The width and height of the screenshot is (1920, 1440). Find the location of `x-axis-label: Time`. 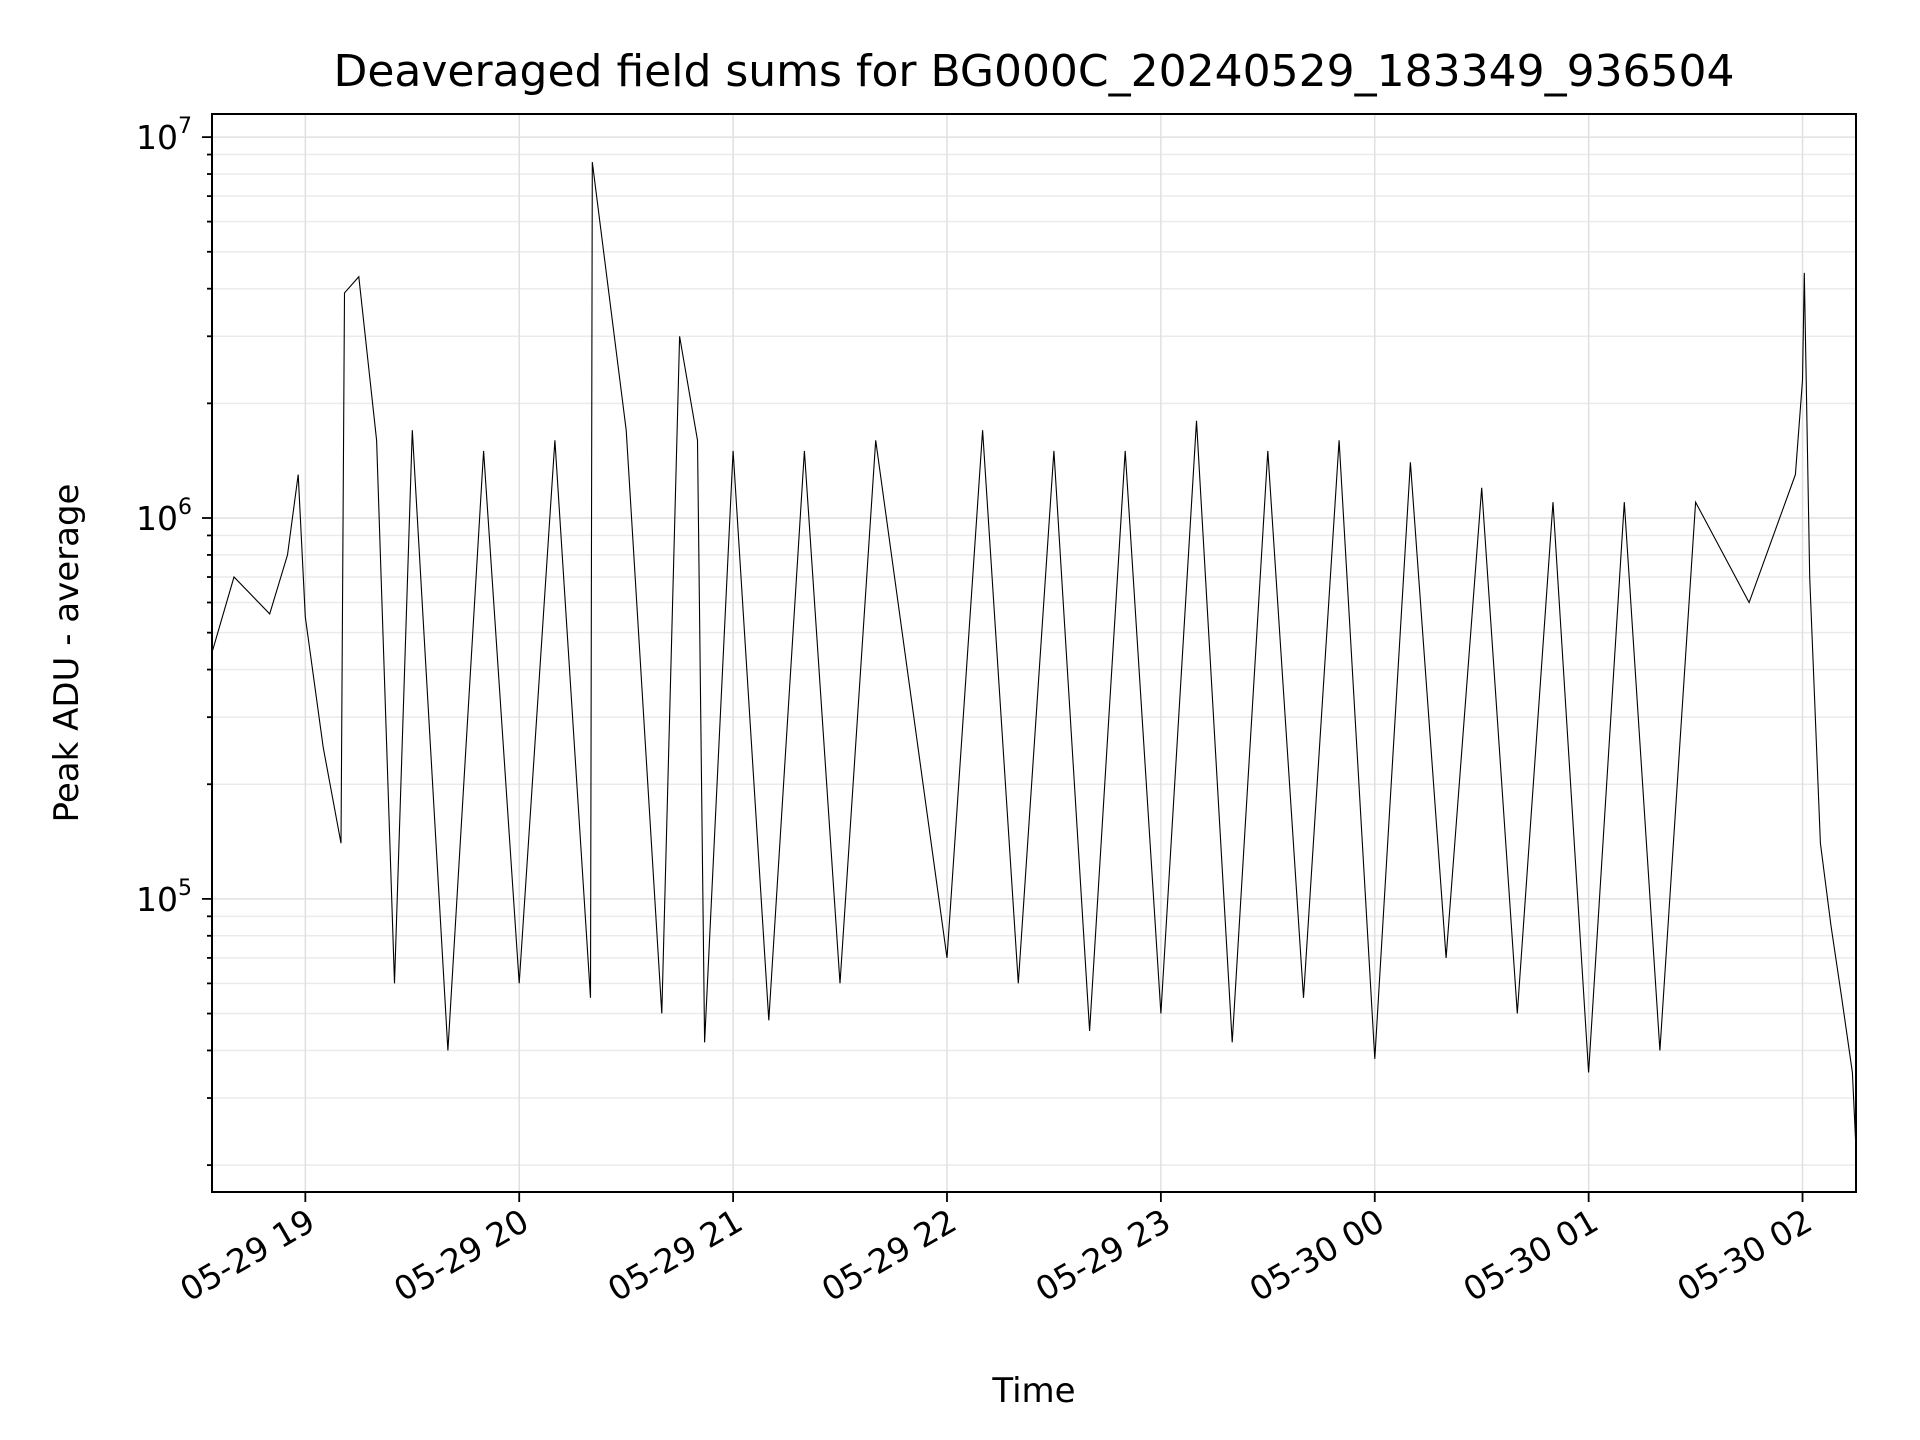

x-axis-label: Time is located at coordinates (1033, 1391).